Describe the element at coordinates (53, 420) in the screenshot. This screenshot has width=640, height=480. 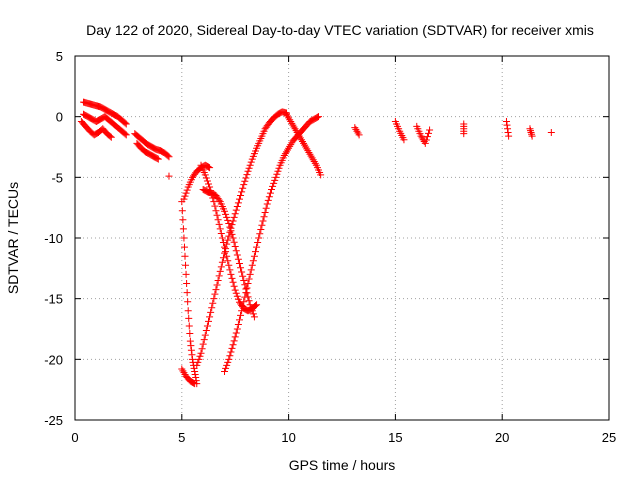
I see `y-tick-label: -25` at that location.